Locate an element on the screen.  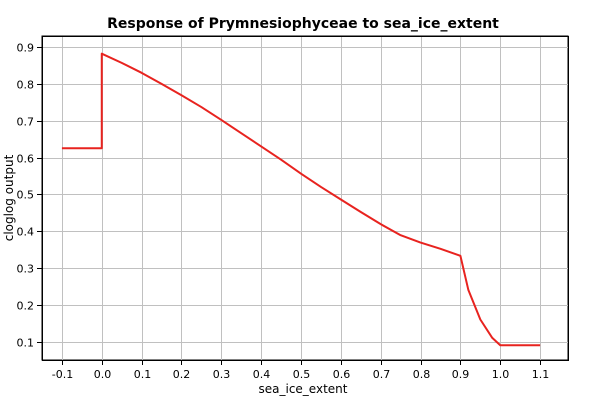
x-tick-label: 1.1 is located at coordinates (541, 374).